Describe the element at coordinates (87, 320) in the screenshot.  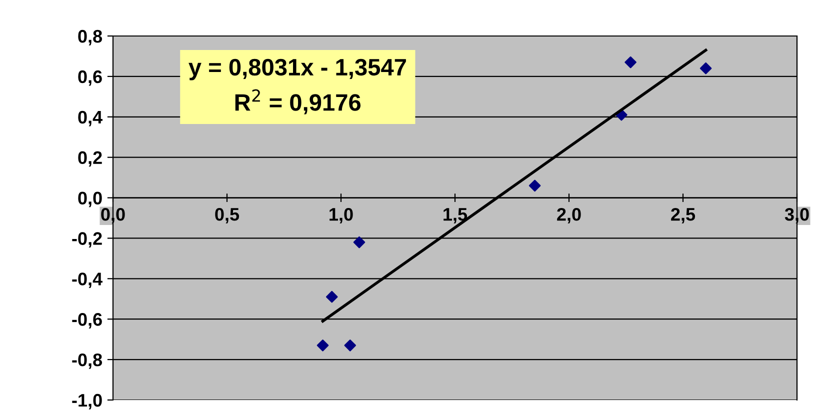
I see `y-tick-label: -0,6` at that location.